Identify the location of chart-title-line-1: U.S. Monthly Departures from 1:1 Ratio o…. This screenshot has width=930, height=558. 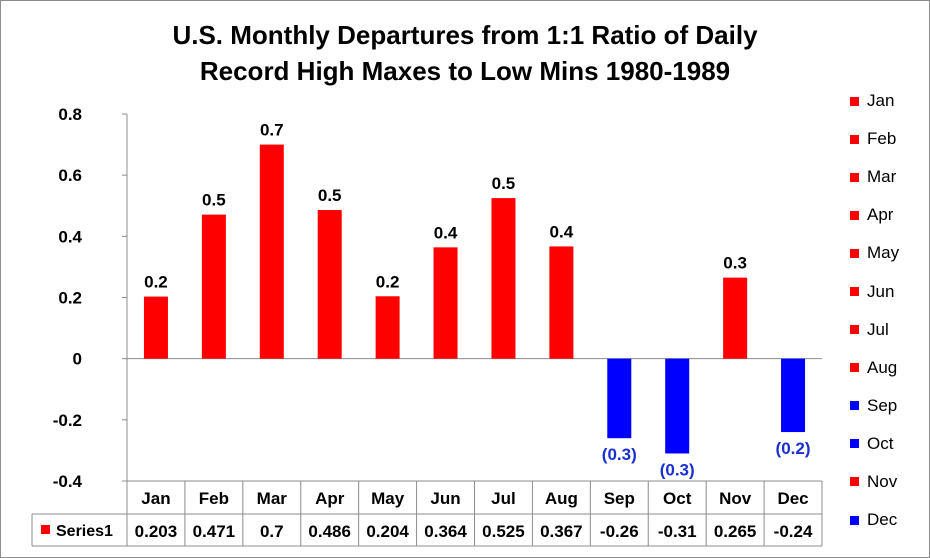
(465, 35).